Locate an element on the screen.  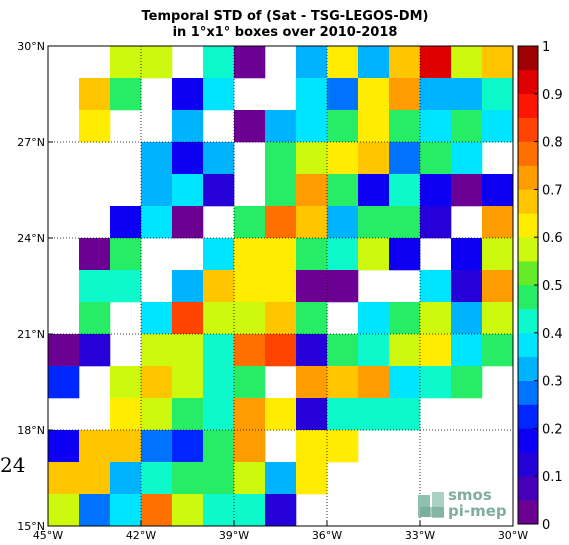
colorbar is located at coordinates (528, 285).